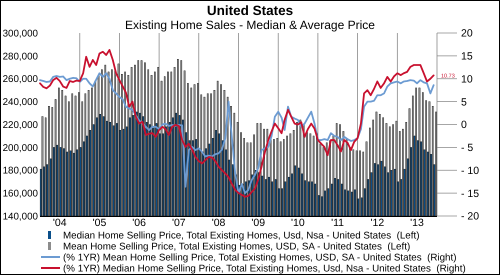 The width and height of the screenshot is (500, 275). Describe the element at coordinates (337, 223) in the screenshot. I see `x-tick-label: '11` at that location.